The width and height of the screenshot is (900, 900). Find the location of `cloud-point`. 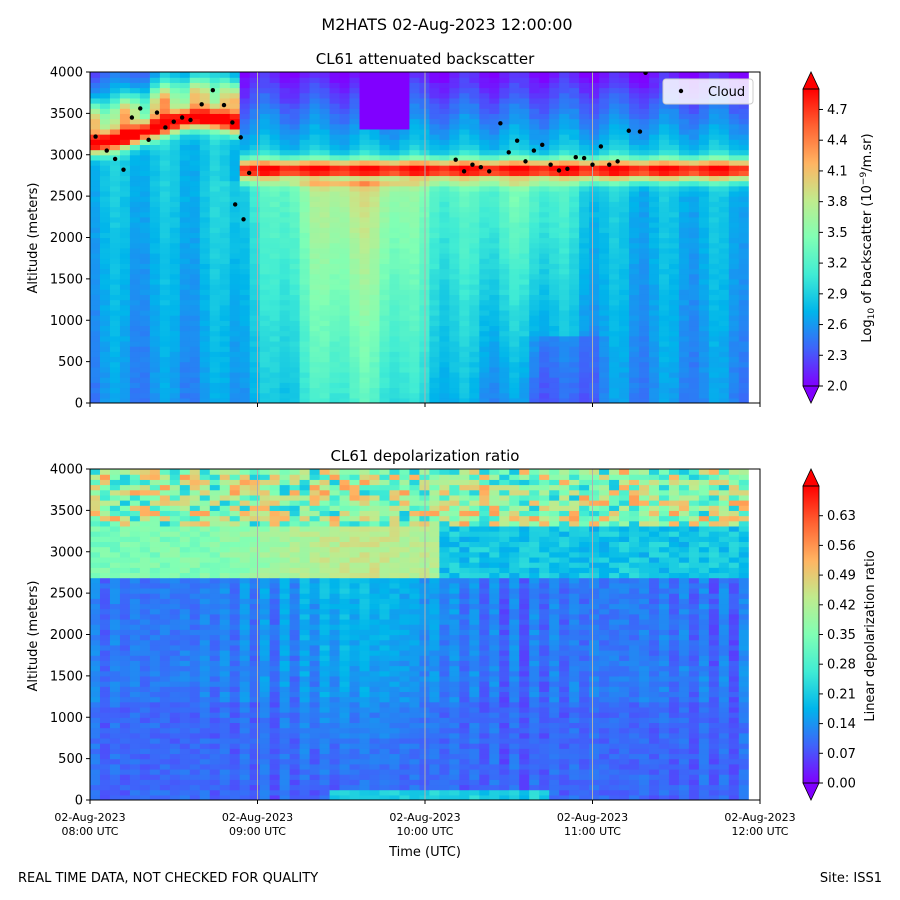

cloud-point is located at coordinates (243, 219).